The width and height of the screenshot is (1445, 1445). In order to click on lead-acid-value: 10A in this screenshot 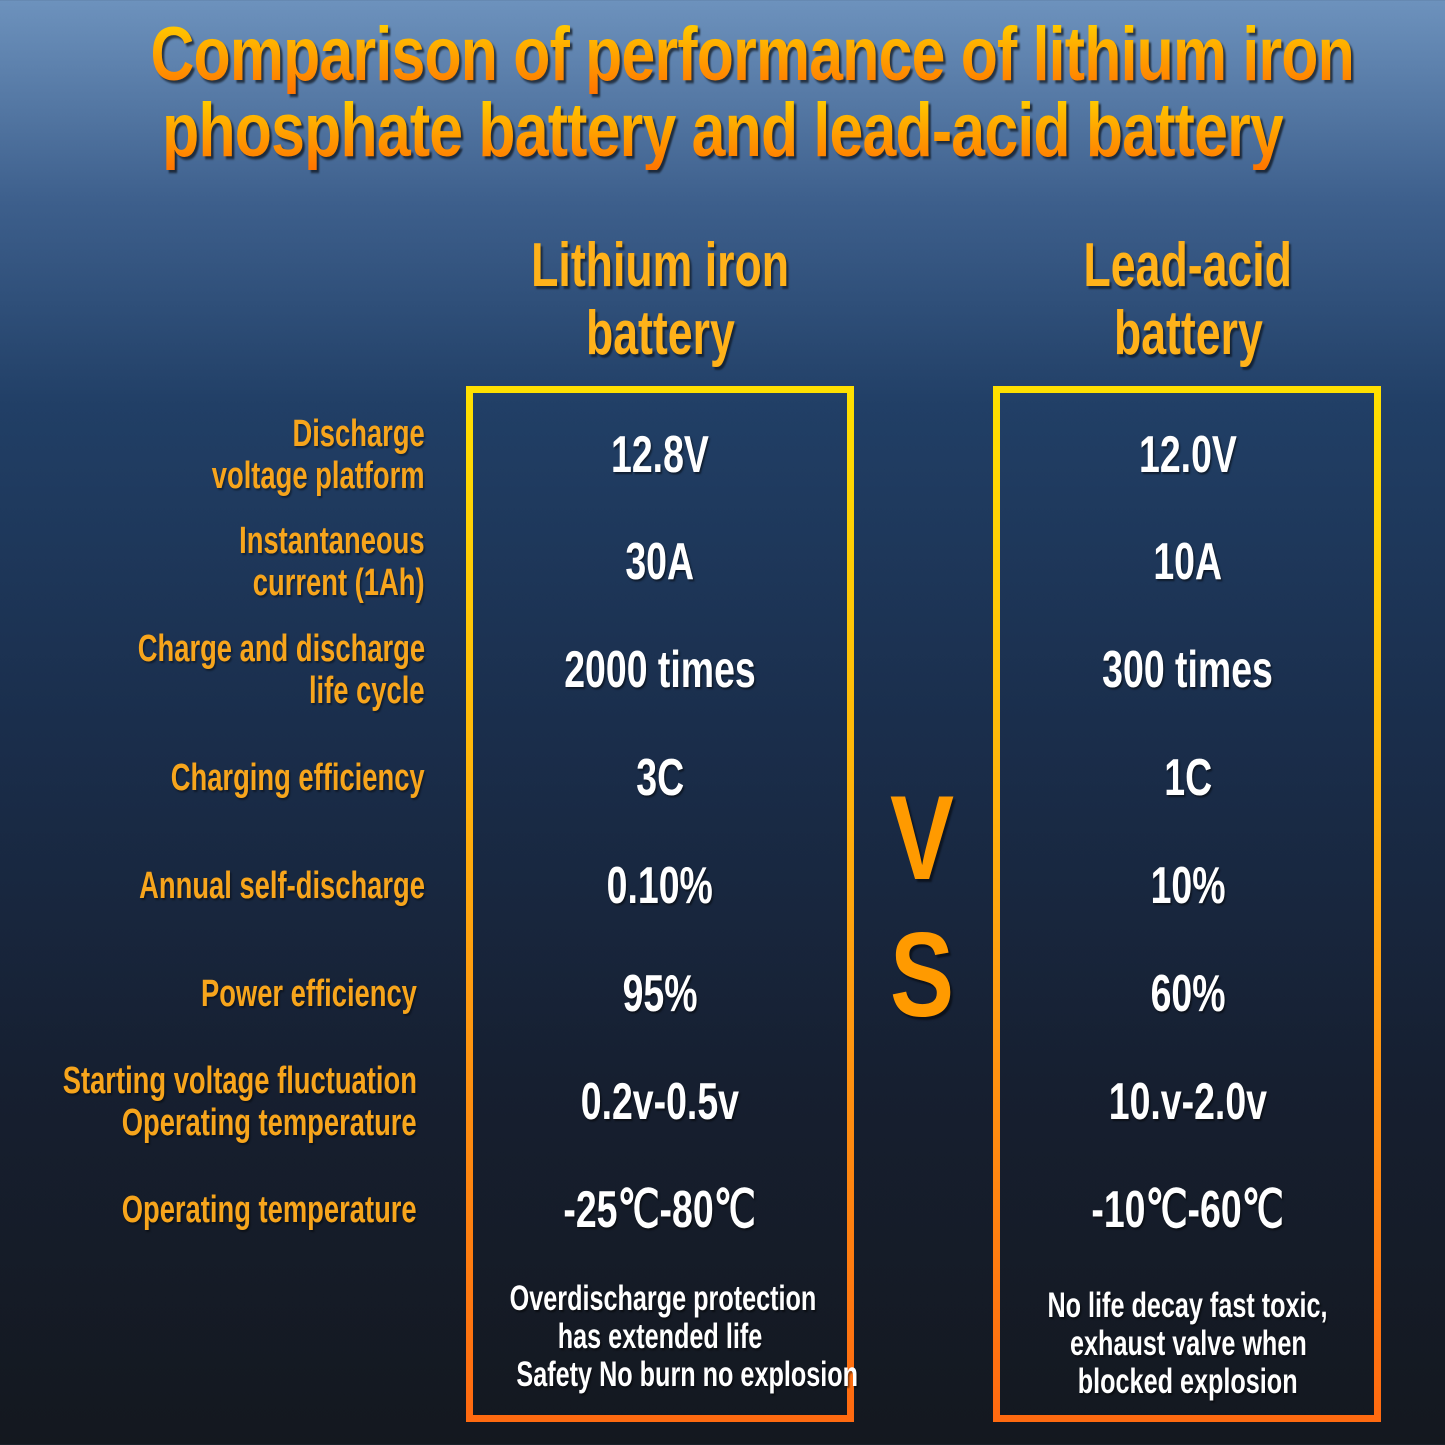, I will do `click(1188, 562)`.